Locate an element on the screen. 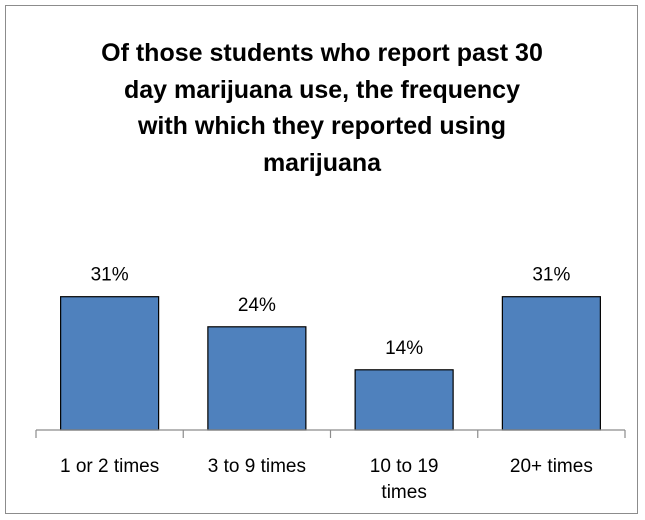 The width and height of the screenshot is (645, 520). x-tick-label: 3 to 9 times is located at coordinates (257, 466).